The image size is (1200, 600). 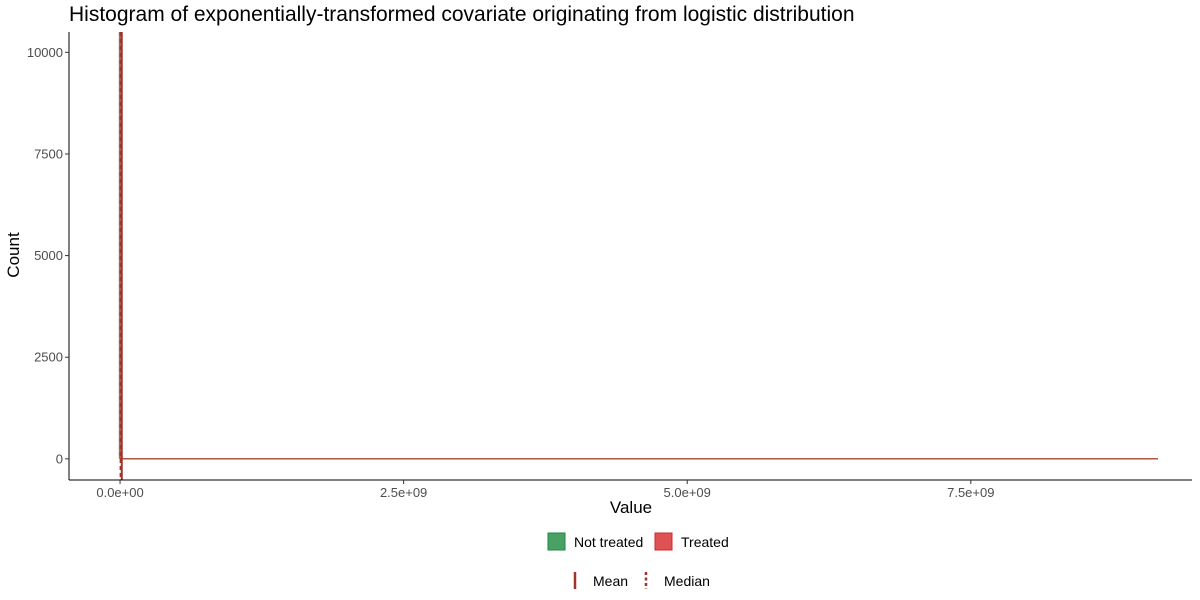 What do you see at coordinates (545, 490) in the screenshot?
I see `x-axis-ticks: 0.0e+00 2.5e+09 5.0e+09 7.5e+09` at bounding box center [545, 490].